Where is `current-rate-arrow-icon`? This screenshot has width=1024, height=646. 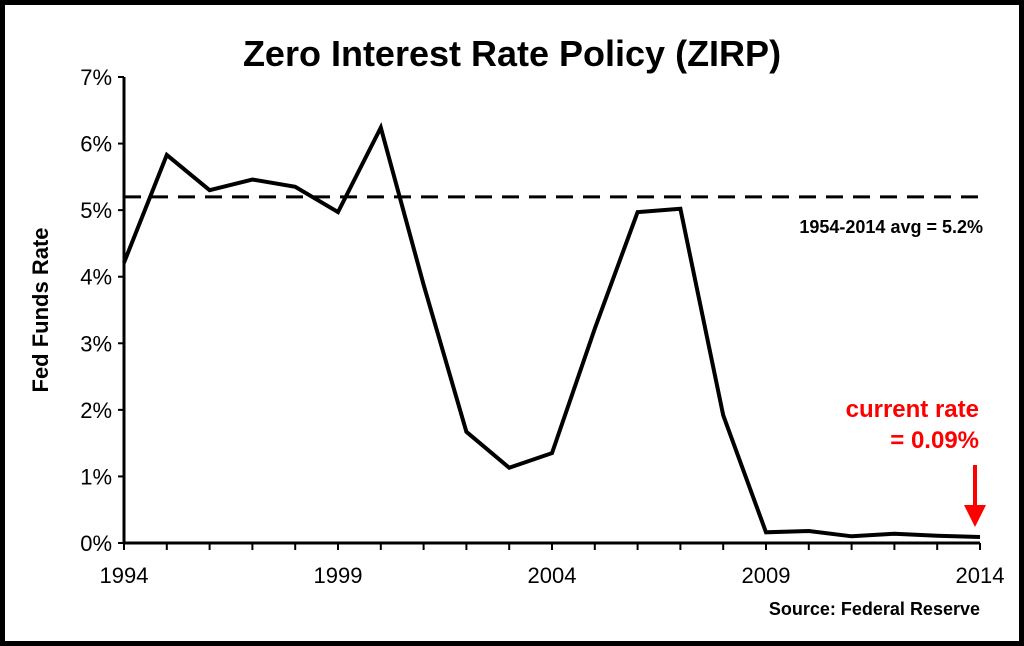 current-rate-arrow-icon is located at coordinates (975, 496).